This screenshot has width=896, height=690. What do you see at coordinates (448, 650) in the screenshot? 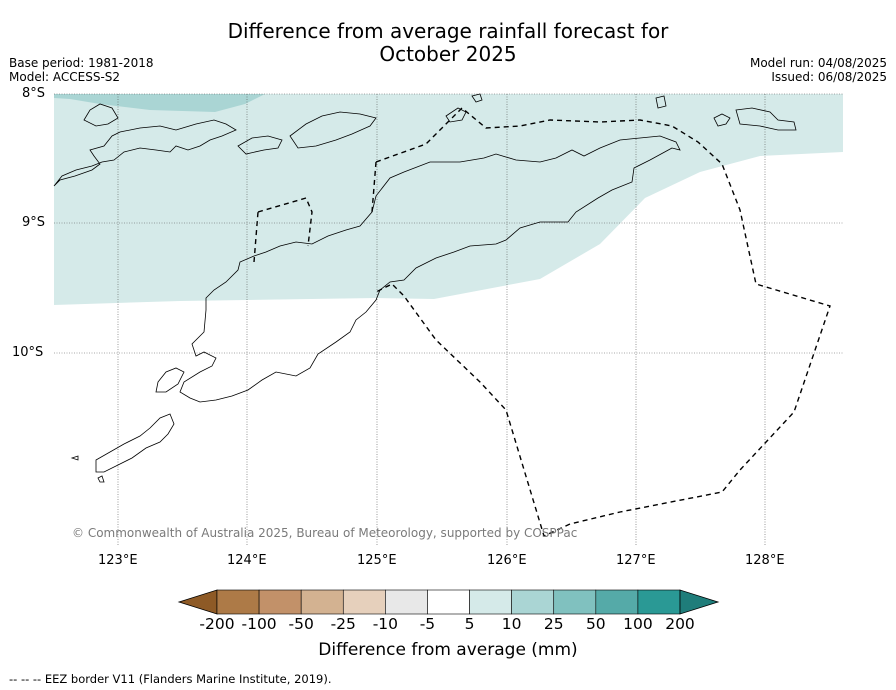
I see `colorbar-title: Difference from average (mm)` at bounding box center [448, 650].